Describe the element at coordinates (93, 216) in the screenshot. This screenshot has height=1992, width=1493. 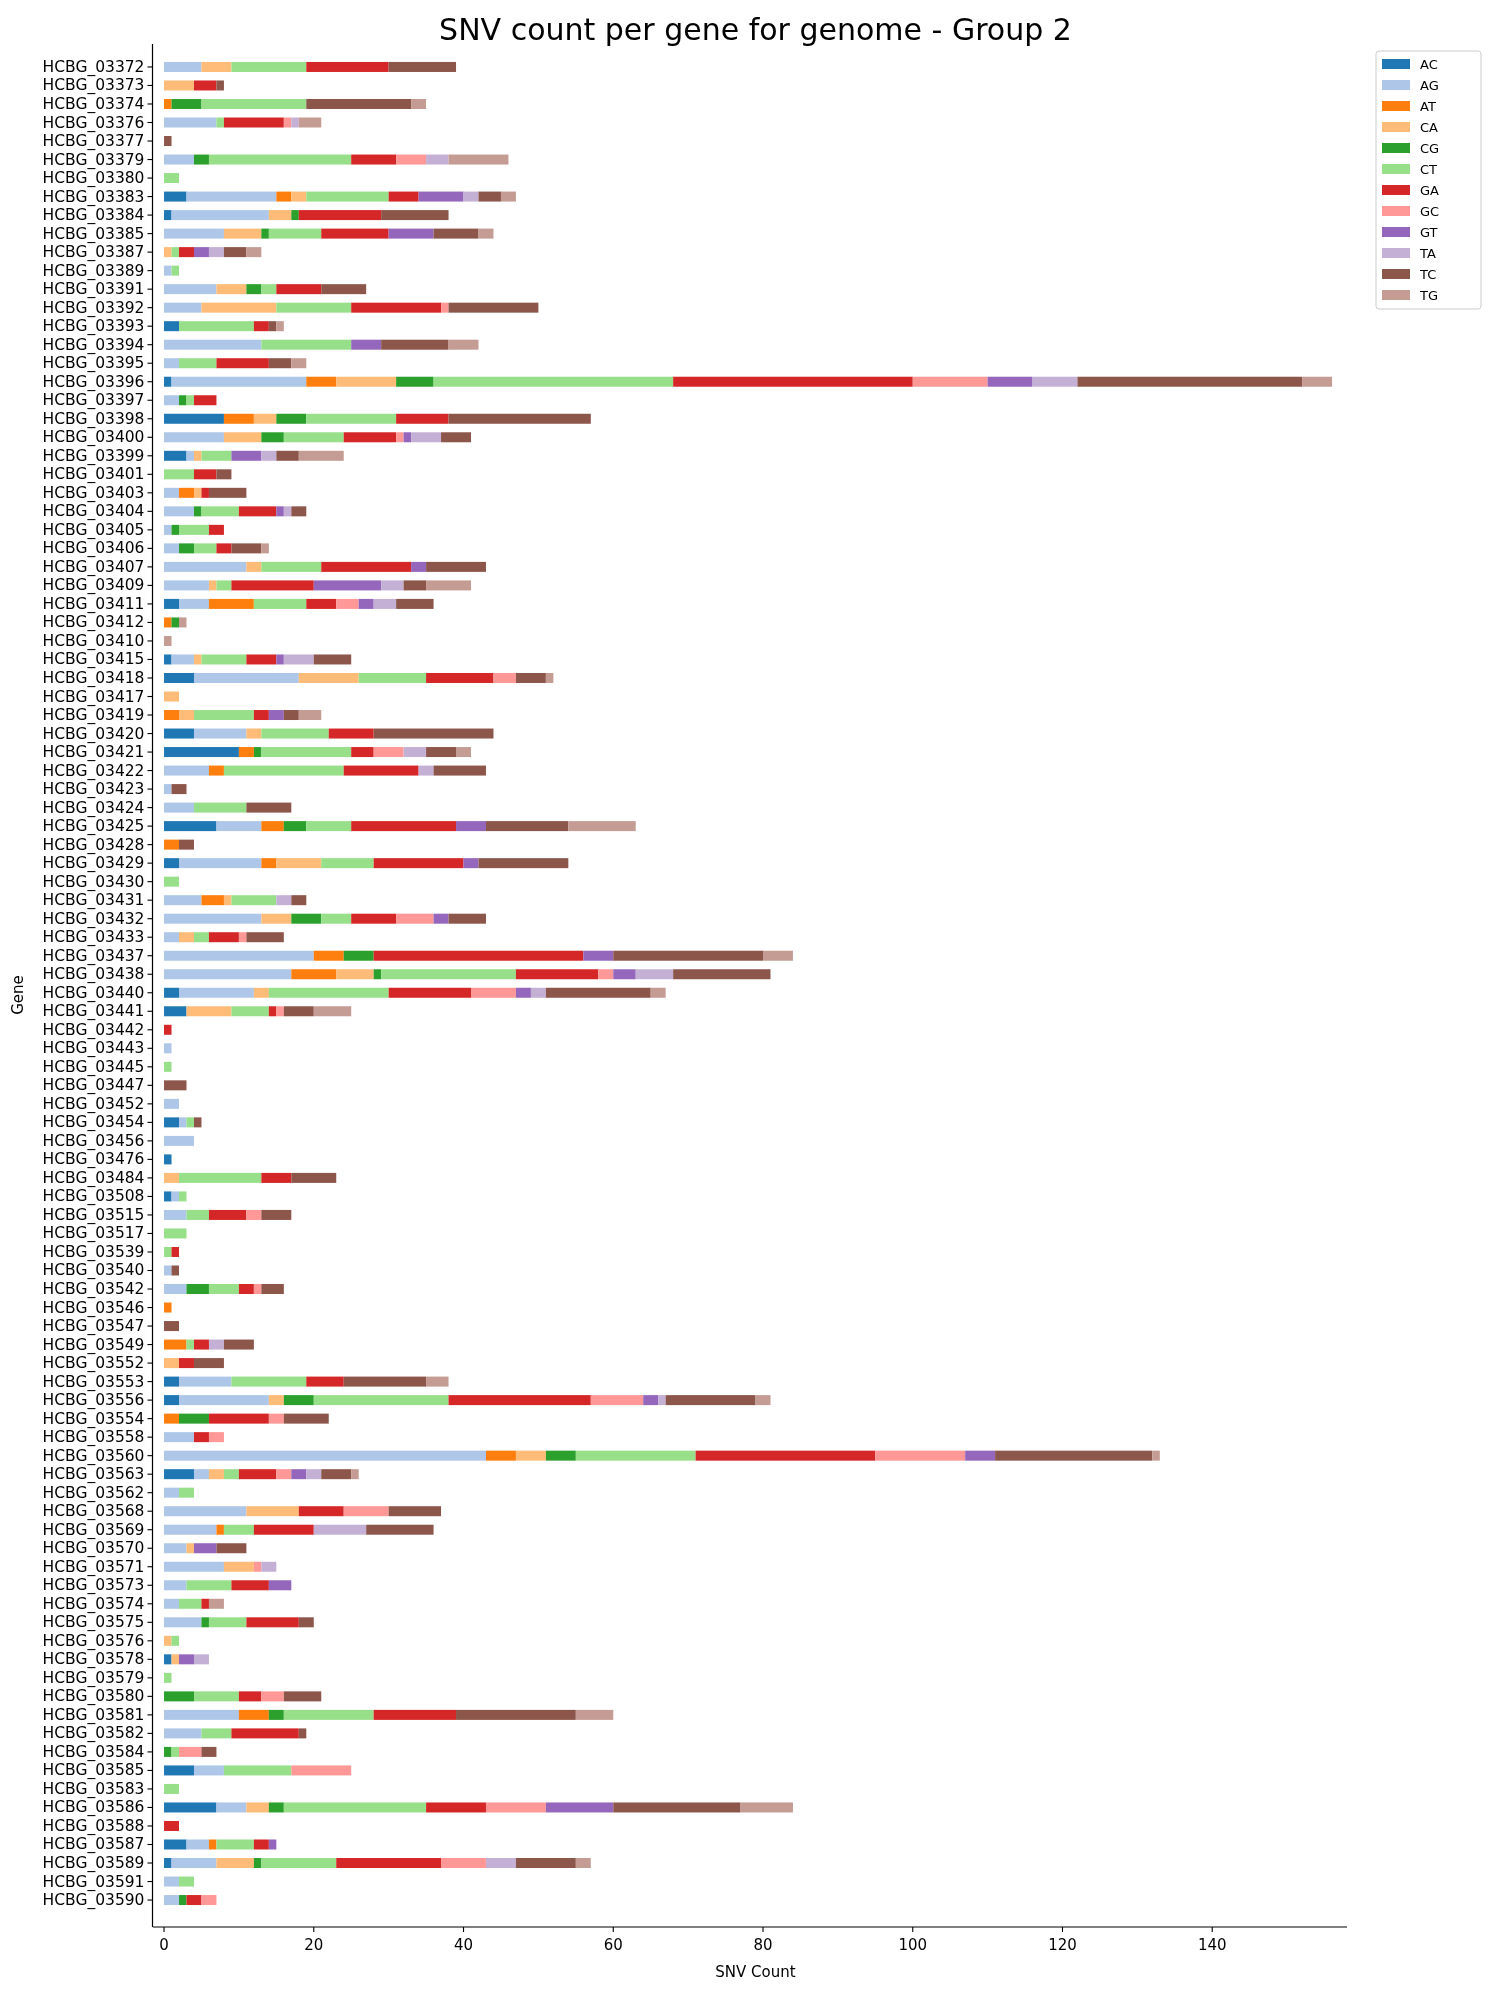
I see `y-tick-label: HCBG_03384` at that location.